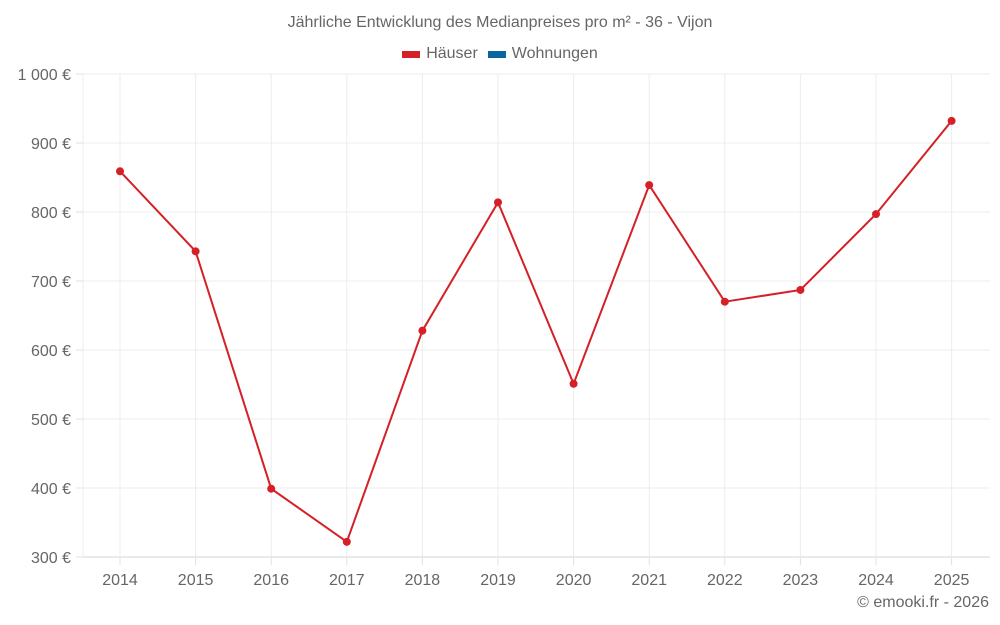  Describe the element at coordinates (952, 580) in the screenshot. I see `x-tick-label: 2025` at that location.